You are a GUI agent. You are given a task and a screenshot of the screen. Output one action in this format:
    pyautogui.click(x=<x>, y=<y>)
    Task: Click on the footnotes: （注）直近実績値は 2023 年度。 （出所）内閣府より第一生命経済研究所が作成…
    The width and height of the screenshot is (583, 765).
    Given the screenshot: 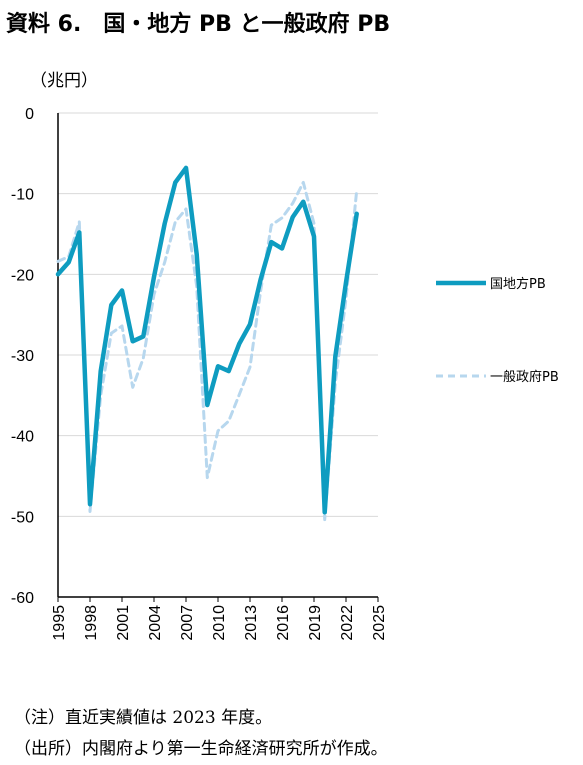 What is the action you would take?
    pyautogui.click(x=201, y=734)
    